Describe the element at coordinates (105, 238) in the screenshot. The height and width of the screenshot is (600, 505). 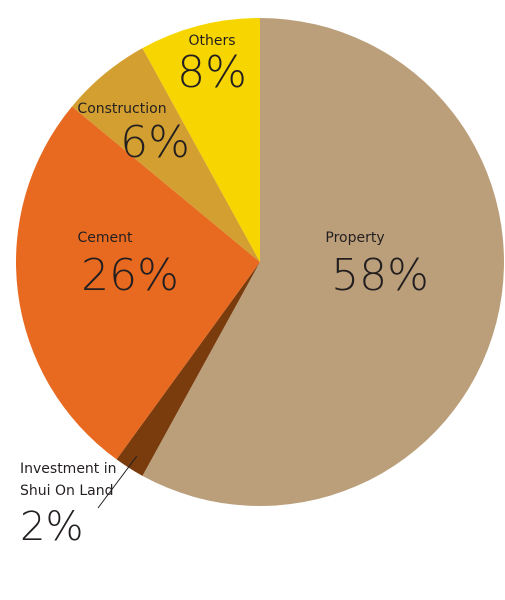
I see `slice-label: Cement` at that location.